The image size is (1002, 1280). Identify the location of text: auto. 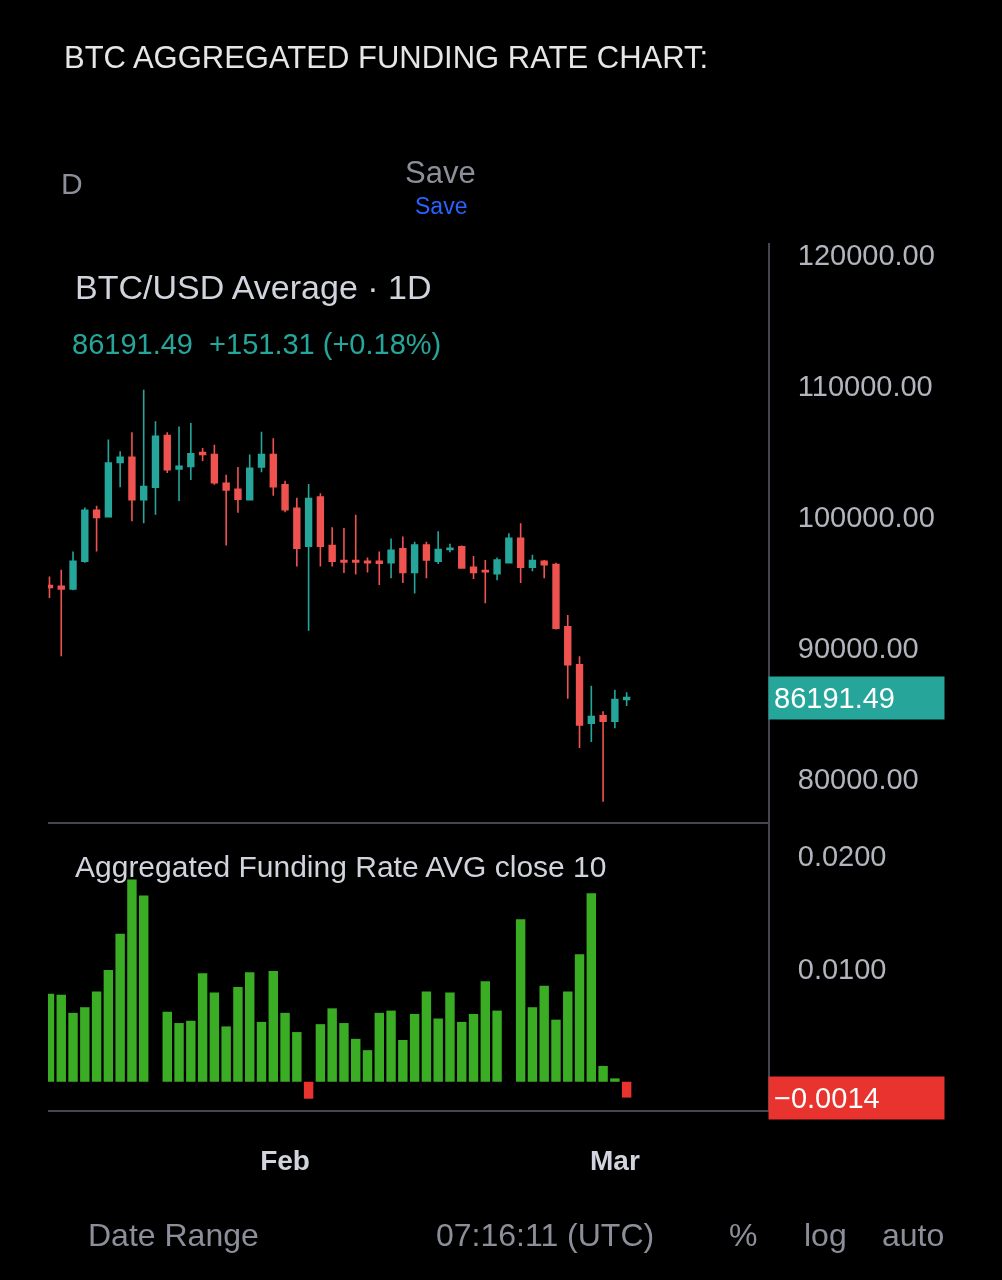
(913, 1235).